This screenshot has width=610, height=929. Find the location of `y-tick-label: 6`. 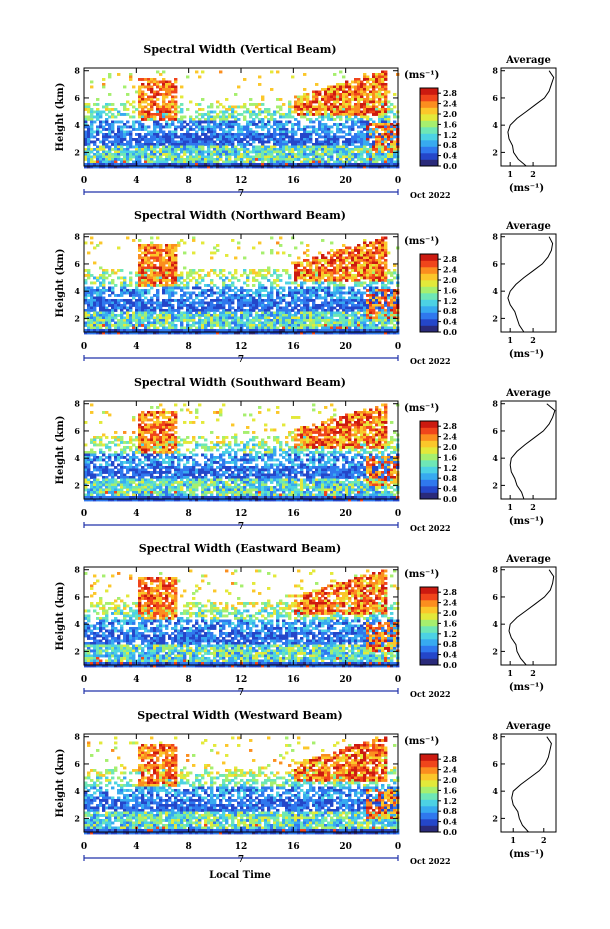

y-tick-label: 6 is located at coordinates (77, 764).